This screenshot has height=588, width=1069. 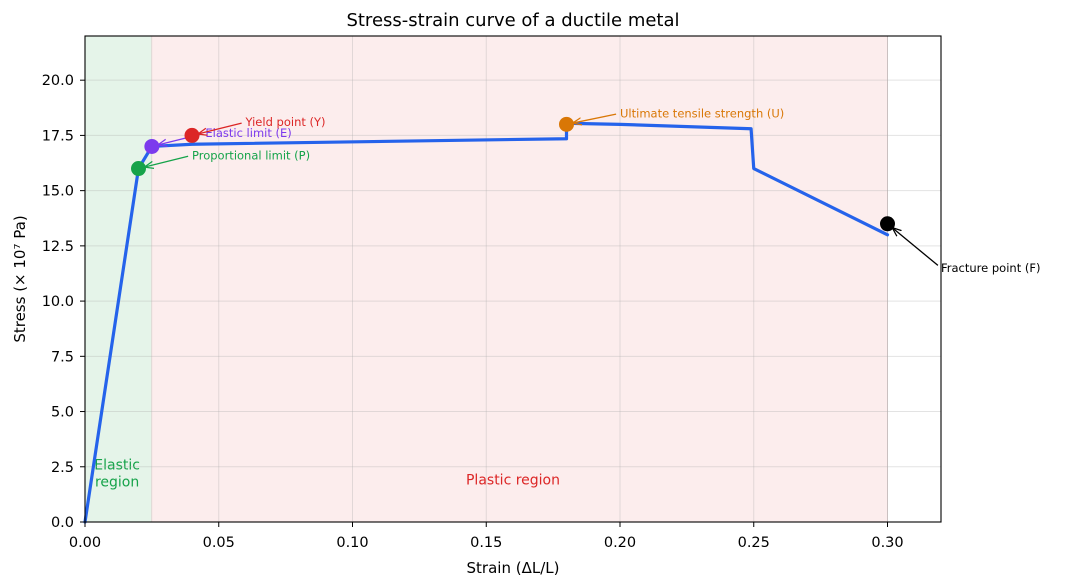 I want to click on annotation-label: Proportional limit (P), so click(x=251, y=155).